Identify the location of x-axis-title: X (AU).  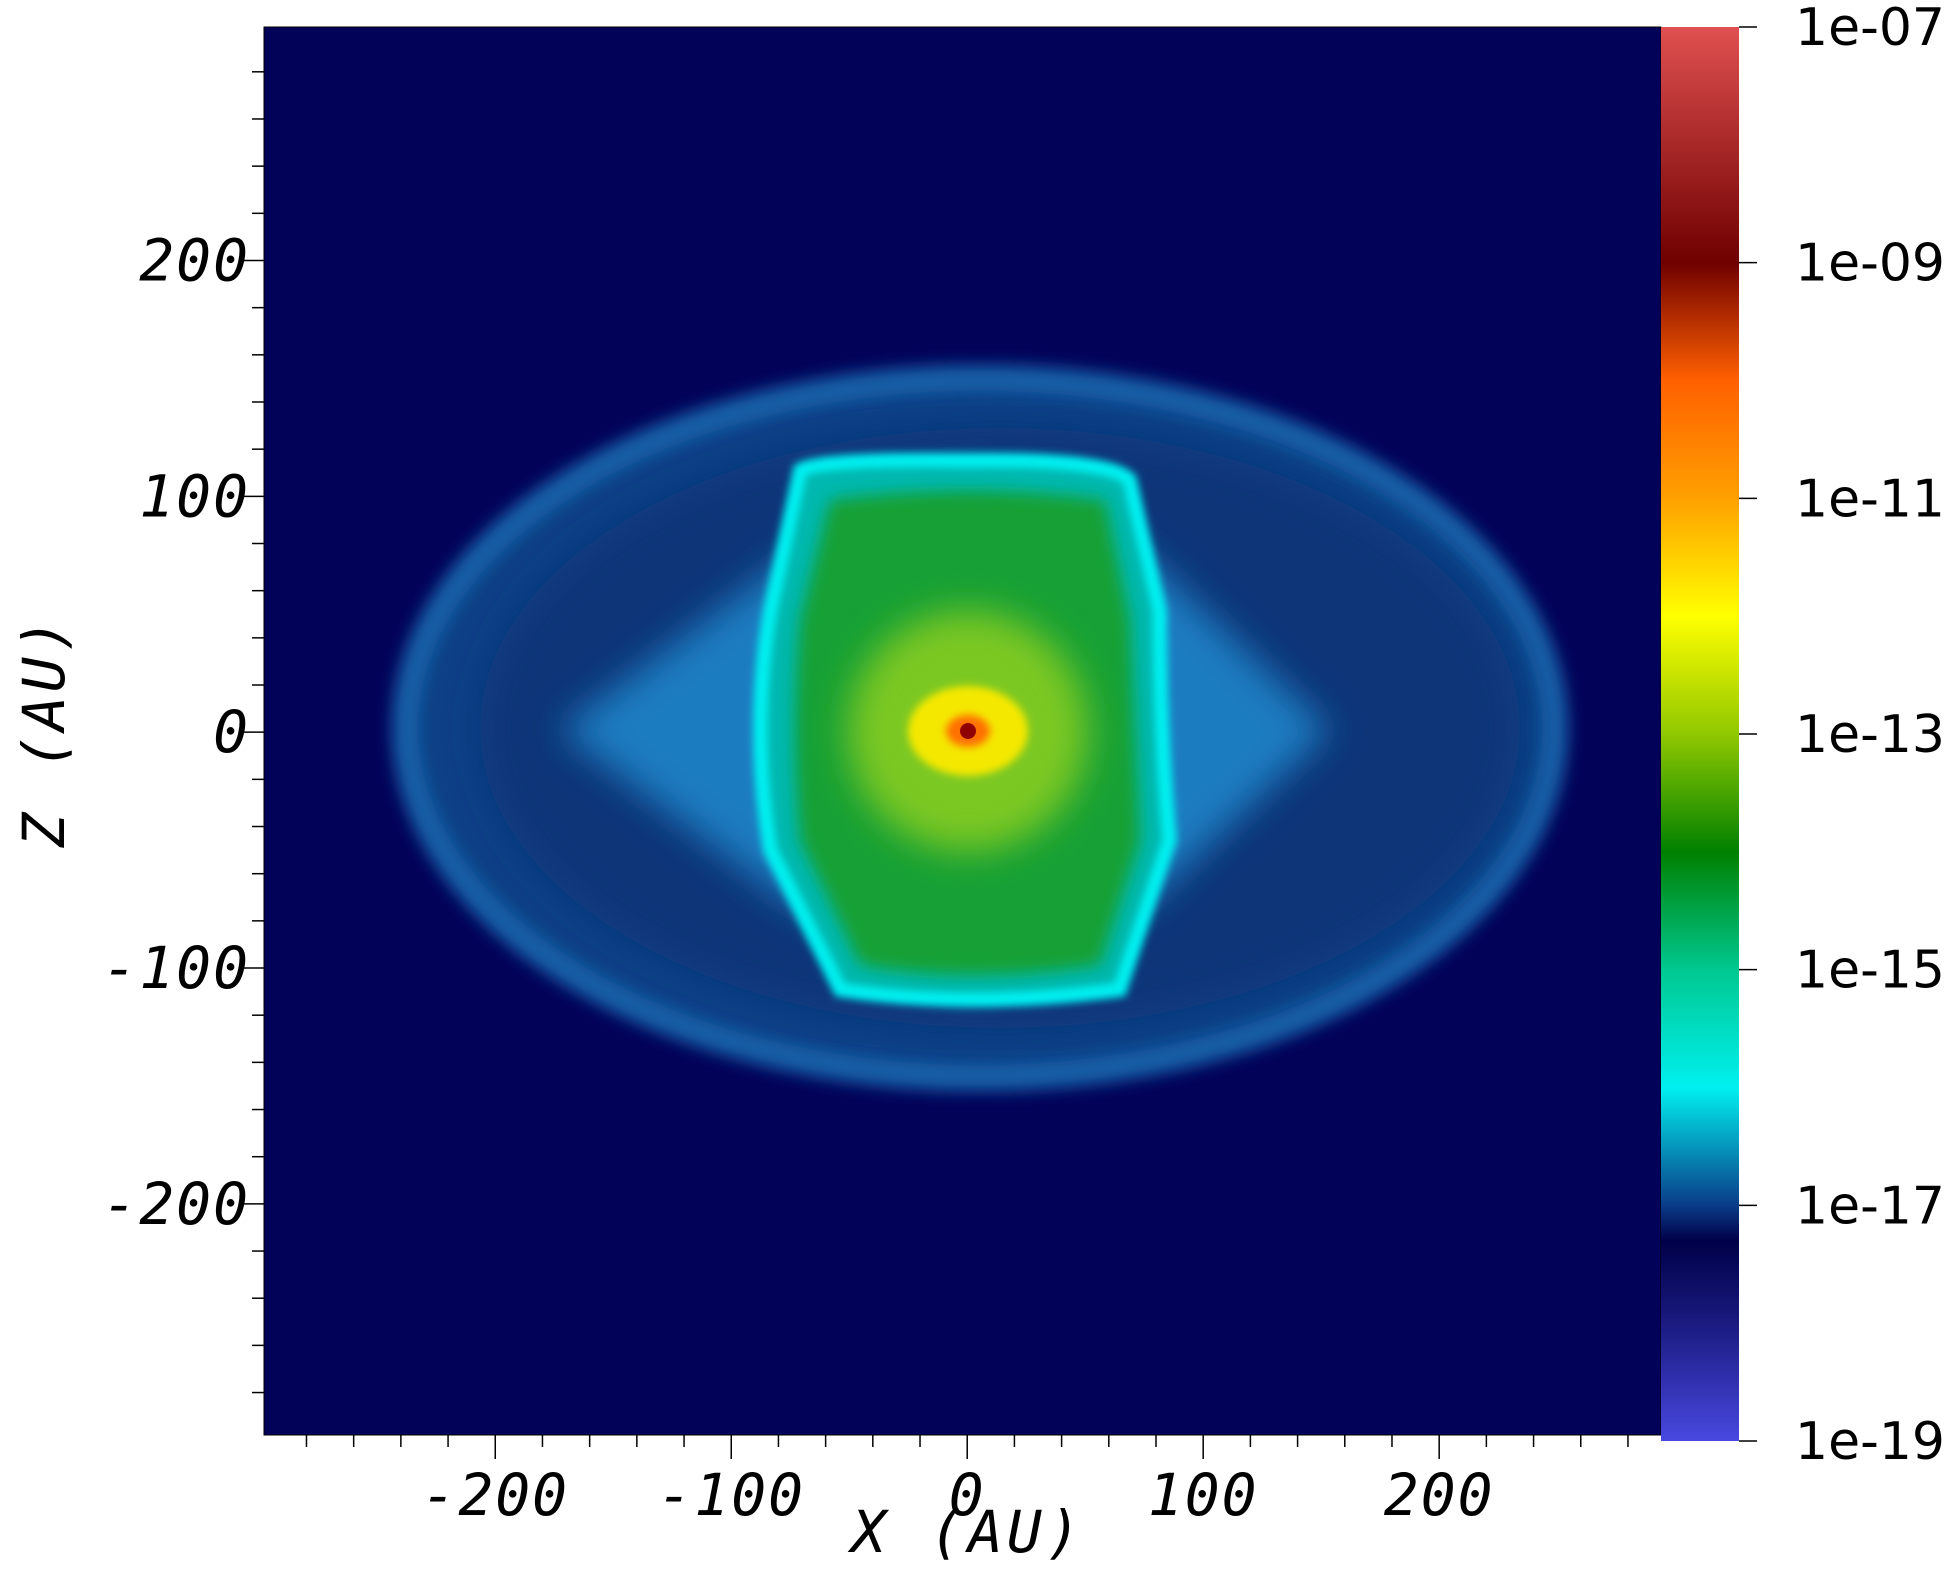
(966, 1532).